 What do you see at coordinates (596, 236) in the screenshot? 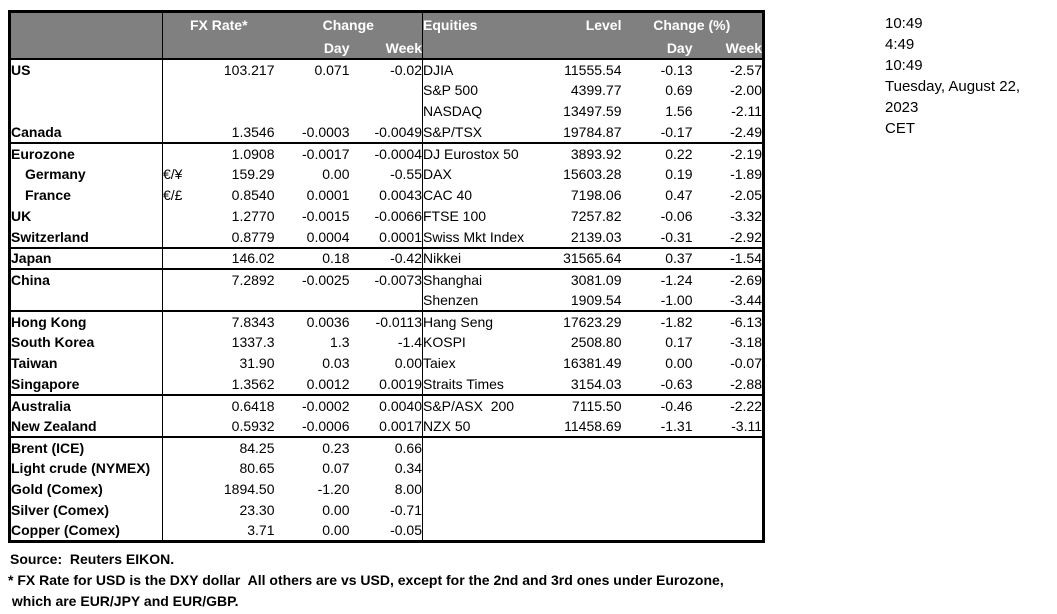
I see `equity-level-cell: 2139.03` at bounding box center [596, 236].